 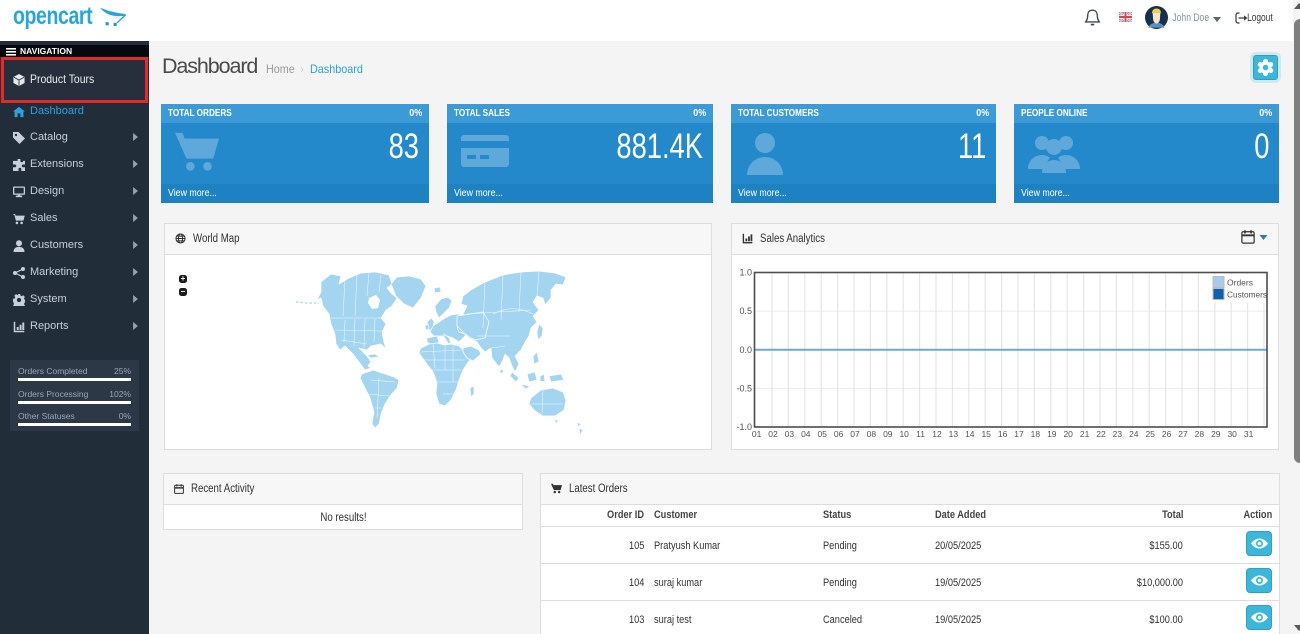 What do you see at coordinates (1247, 295) in the screenshot?
I see `svg-text: Customers` at bounding box center [1247, 295].